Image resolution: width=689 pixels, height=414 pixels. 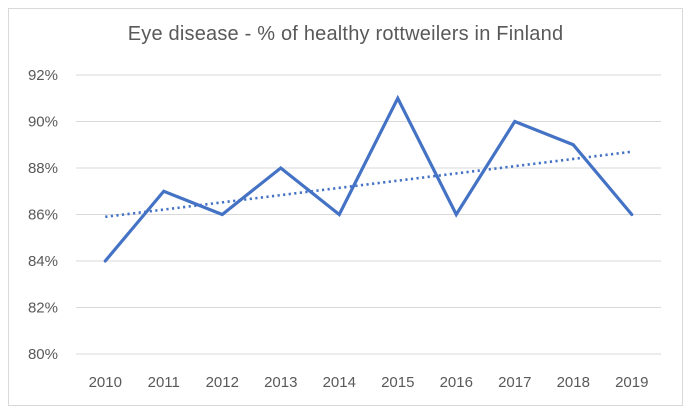 What do you see at coordinates (222, 382) in the screenshot?
I see `x-axis-tick-label: 2012` at bounding box center [222, 382].